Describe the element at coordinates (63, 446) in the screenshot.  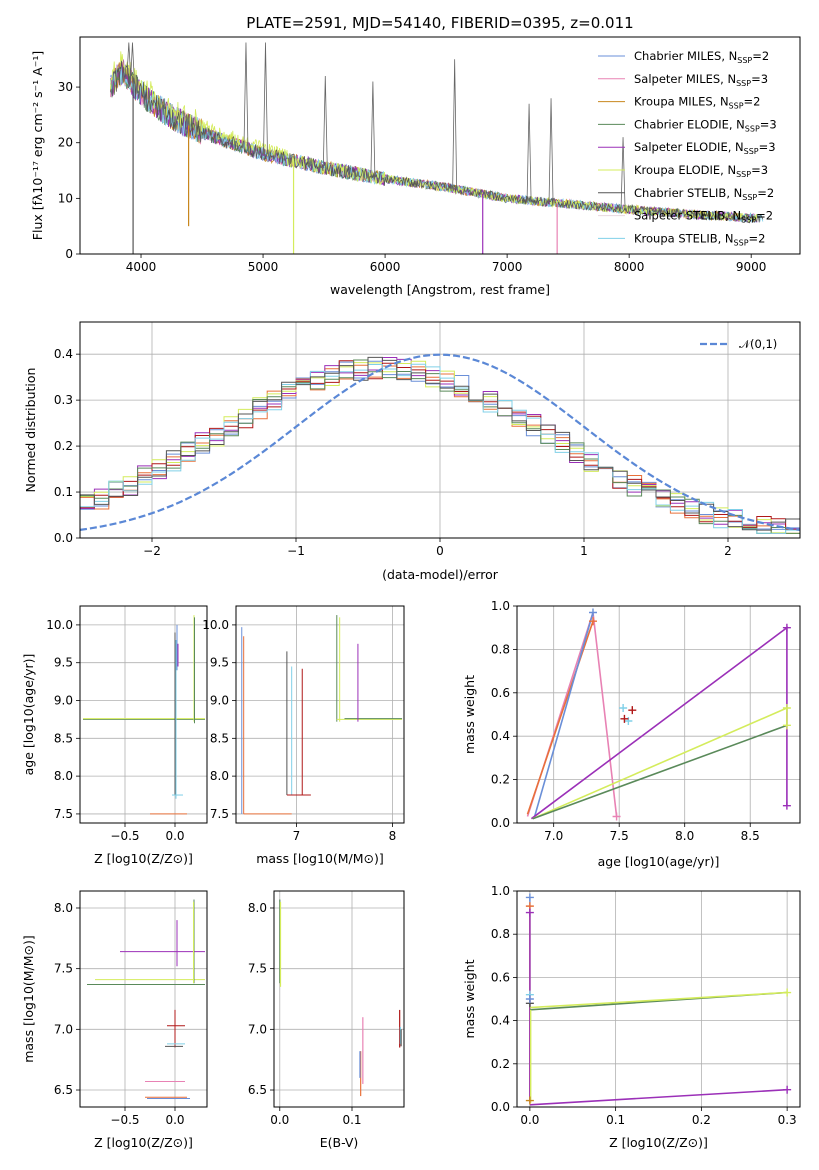
I see `y-tick-label: 0.2` at that location.